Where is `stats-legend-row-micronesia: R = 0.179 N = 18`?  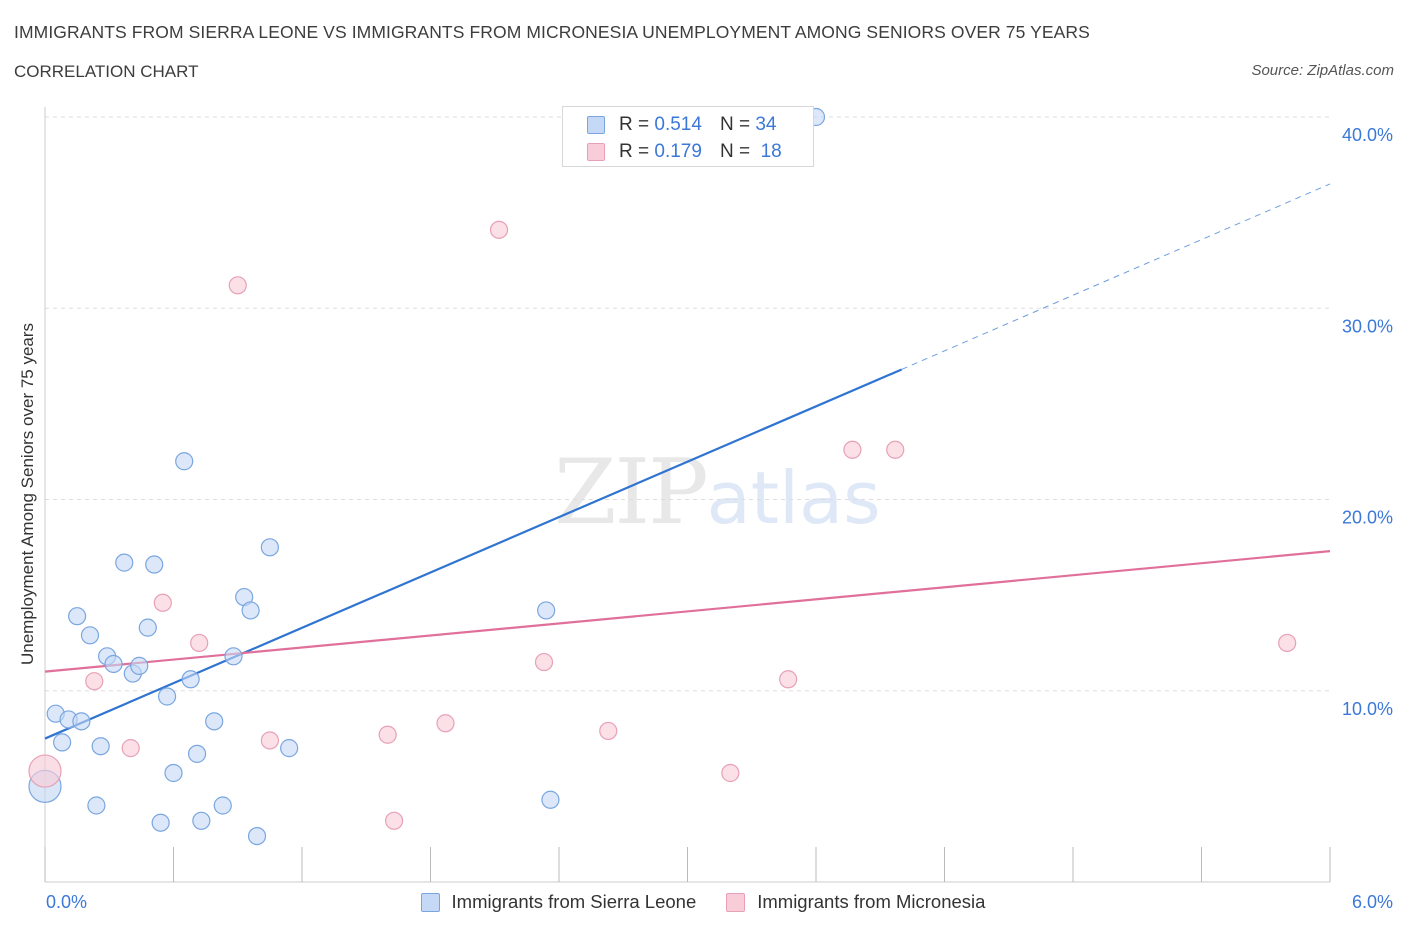
stats-legend-row-micronesia: R = 0.179 N = 18 is located at coordinates (684, 152).